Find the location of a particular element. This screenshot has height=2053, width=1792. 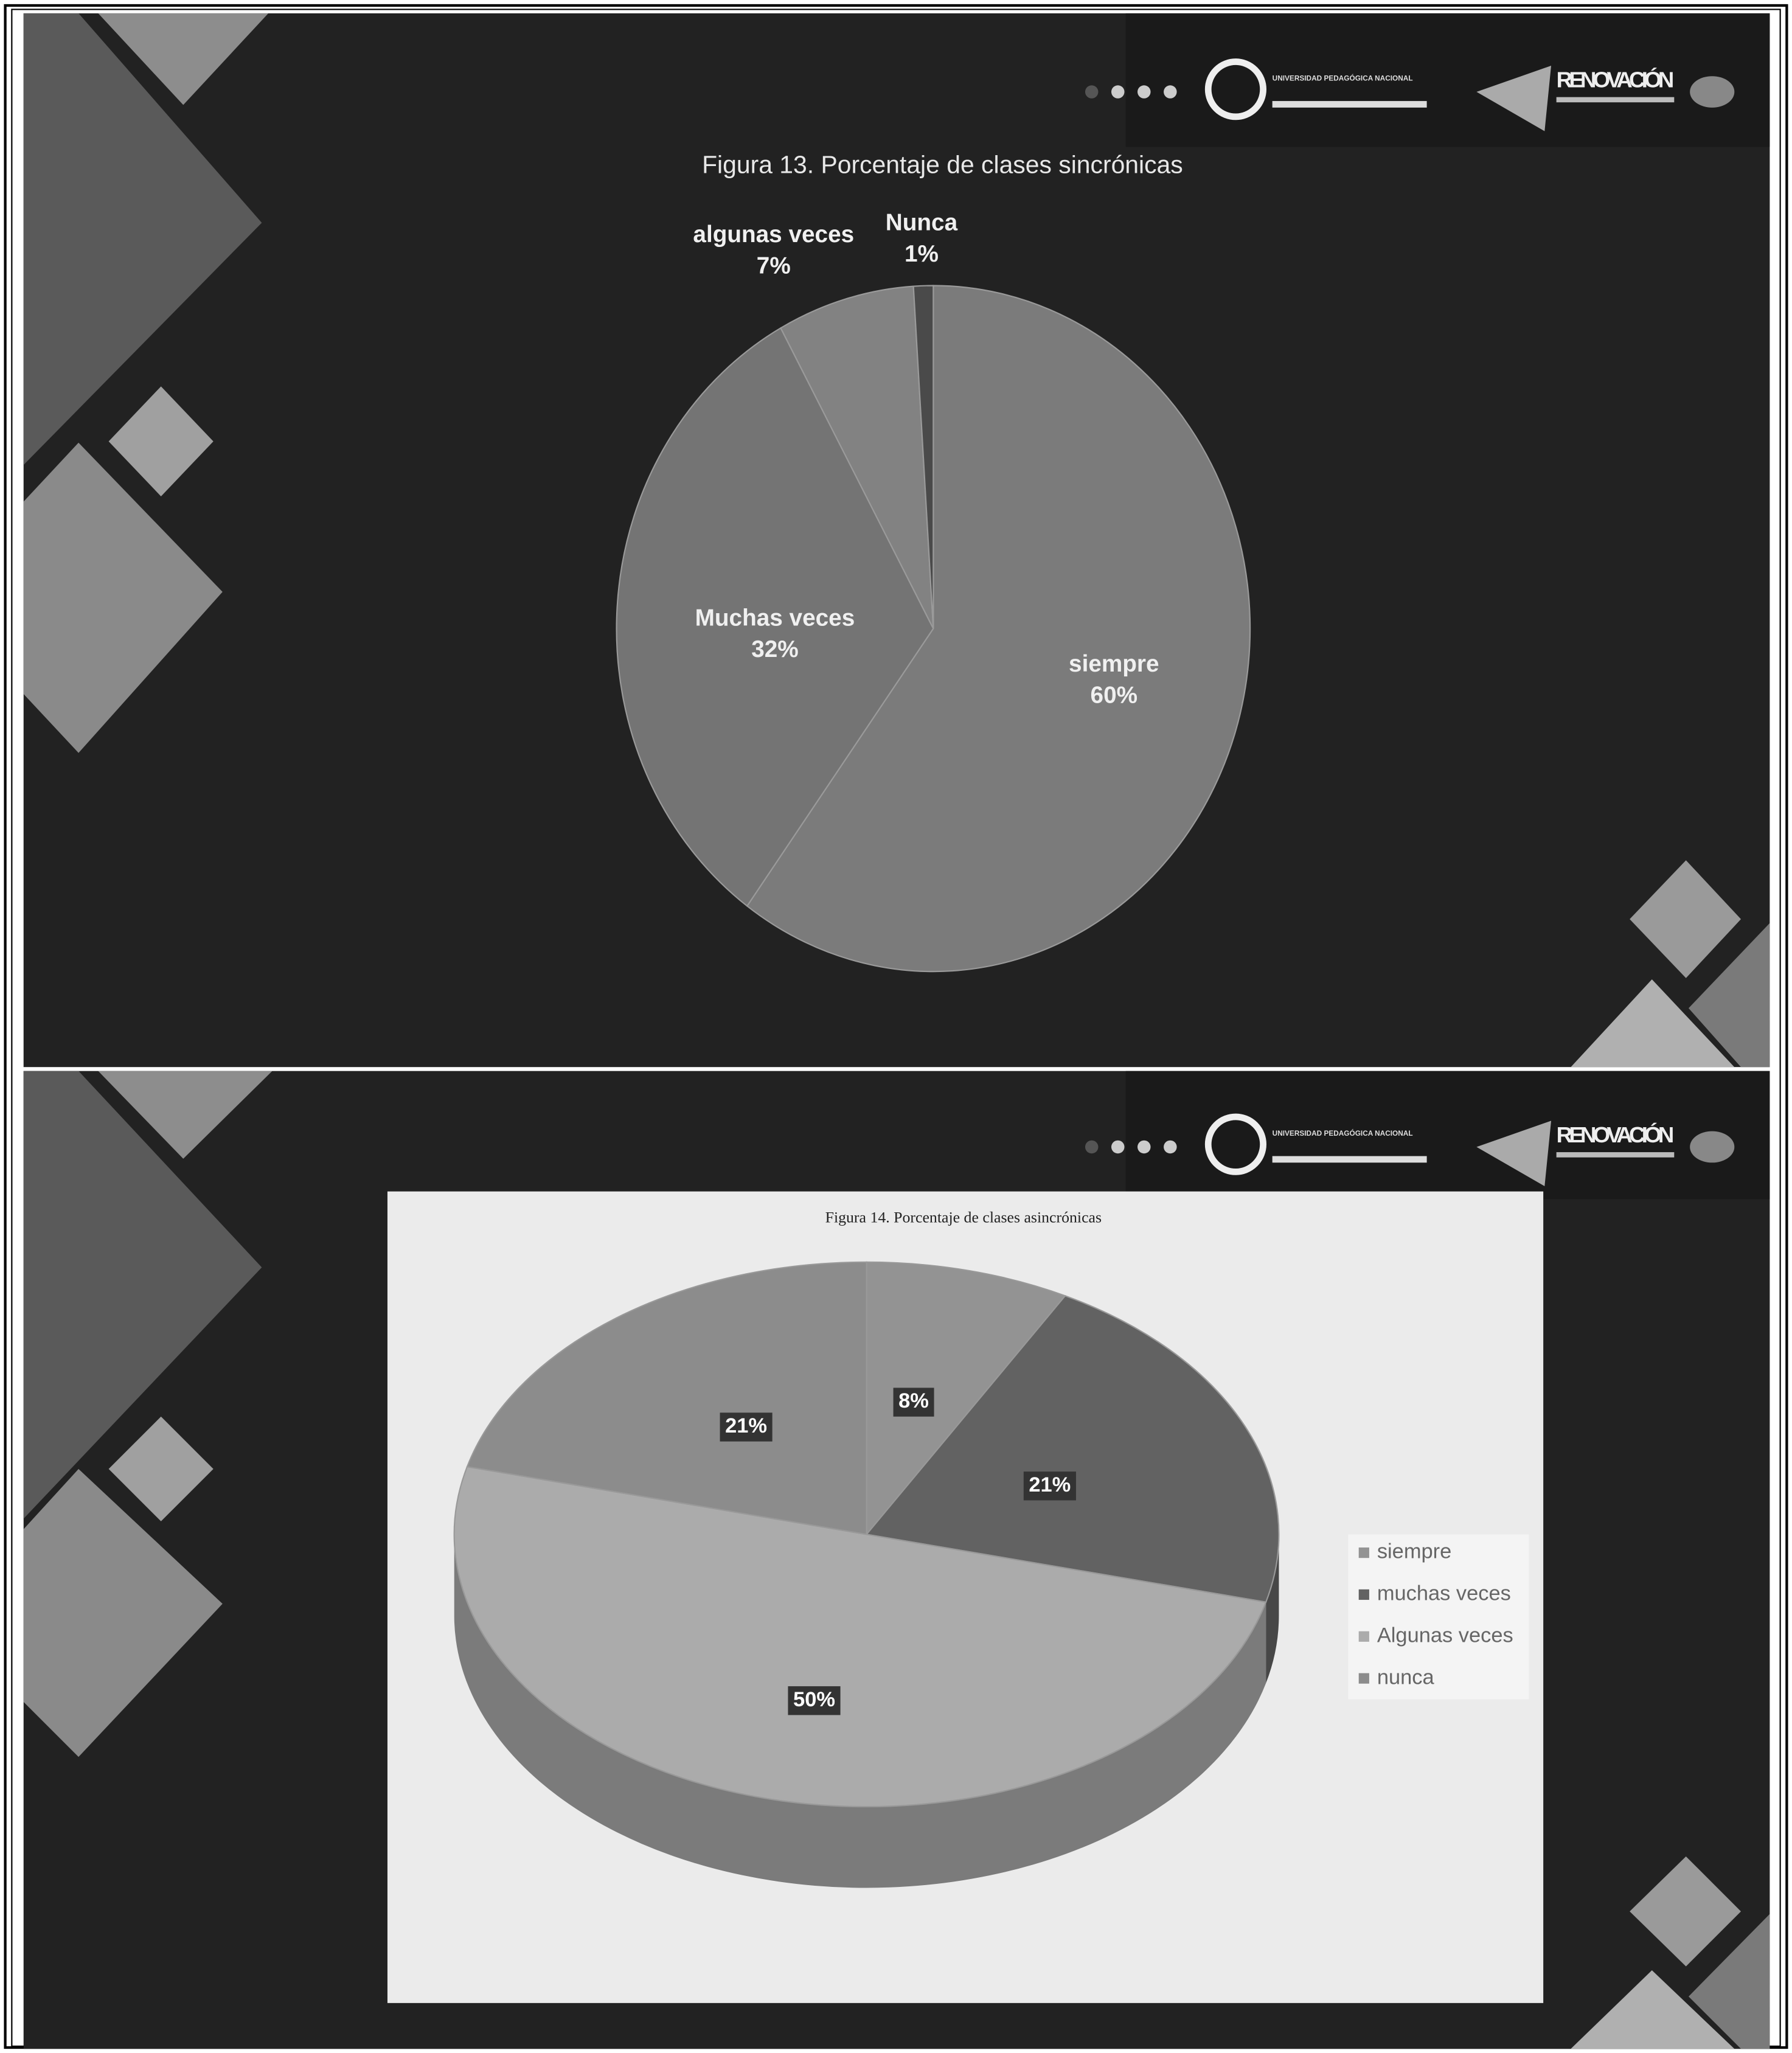

legend is located at coordinates (1438, 1617).